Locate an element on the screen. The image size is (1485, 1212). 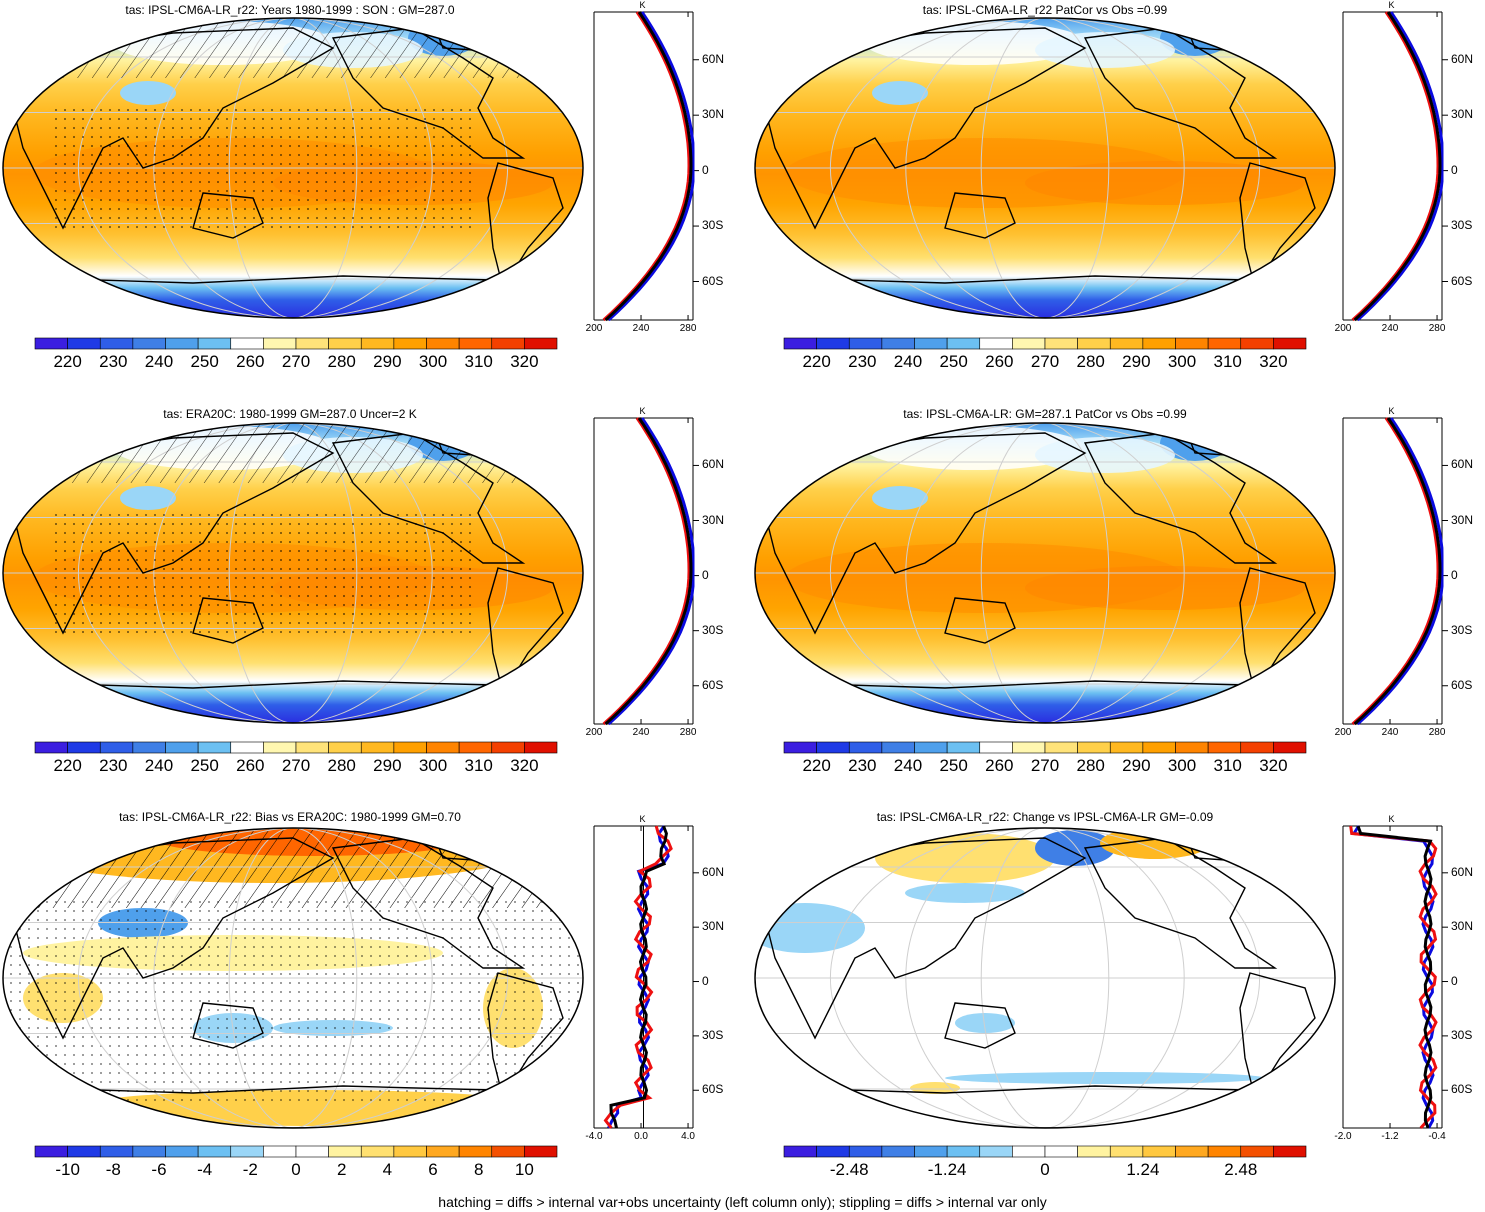
colorbar-tick-label: -2 is located at coordinates (250, 1169).